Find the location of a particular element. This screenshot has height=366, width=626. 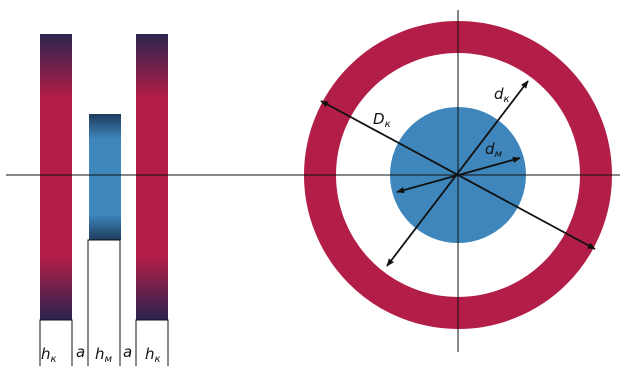

label-gap-right: a is located at coordinates (127, 352).